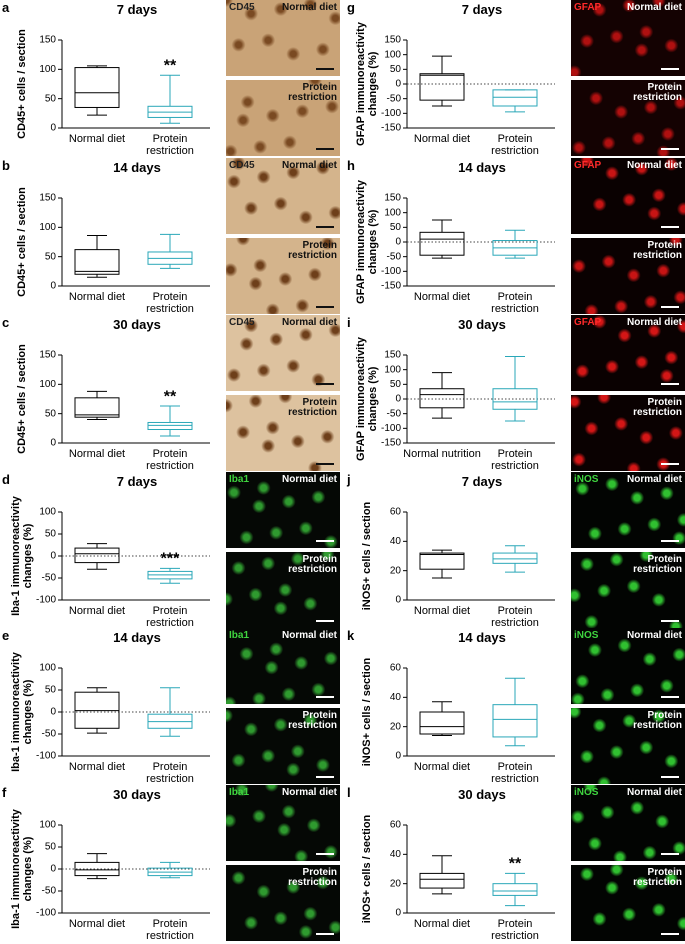  Describe the element at coordinates (6, 479) in the screenshot. I see `panel-letter: d` at that location.